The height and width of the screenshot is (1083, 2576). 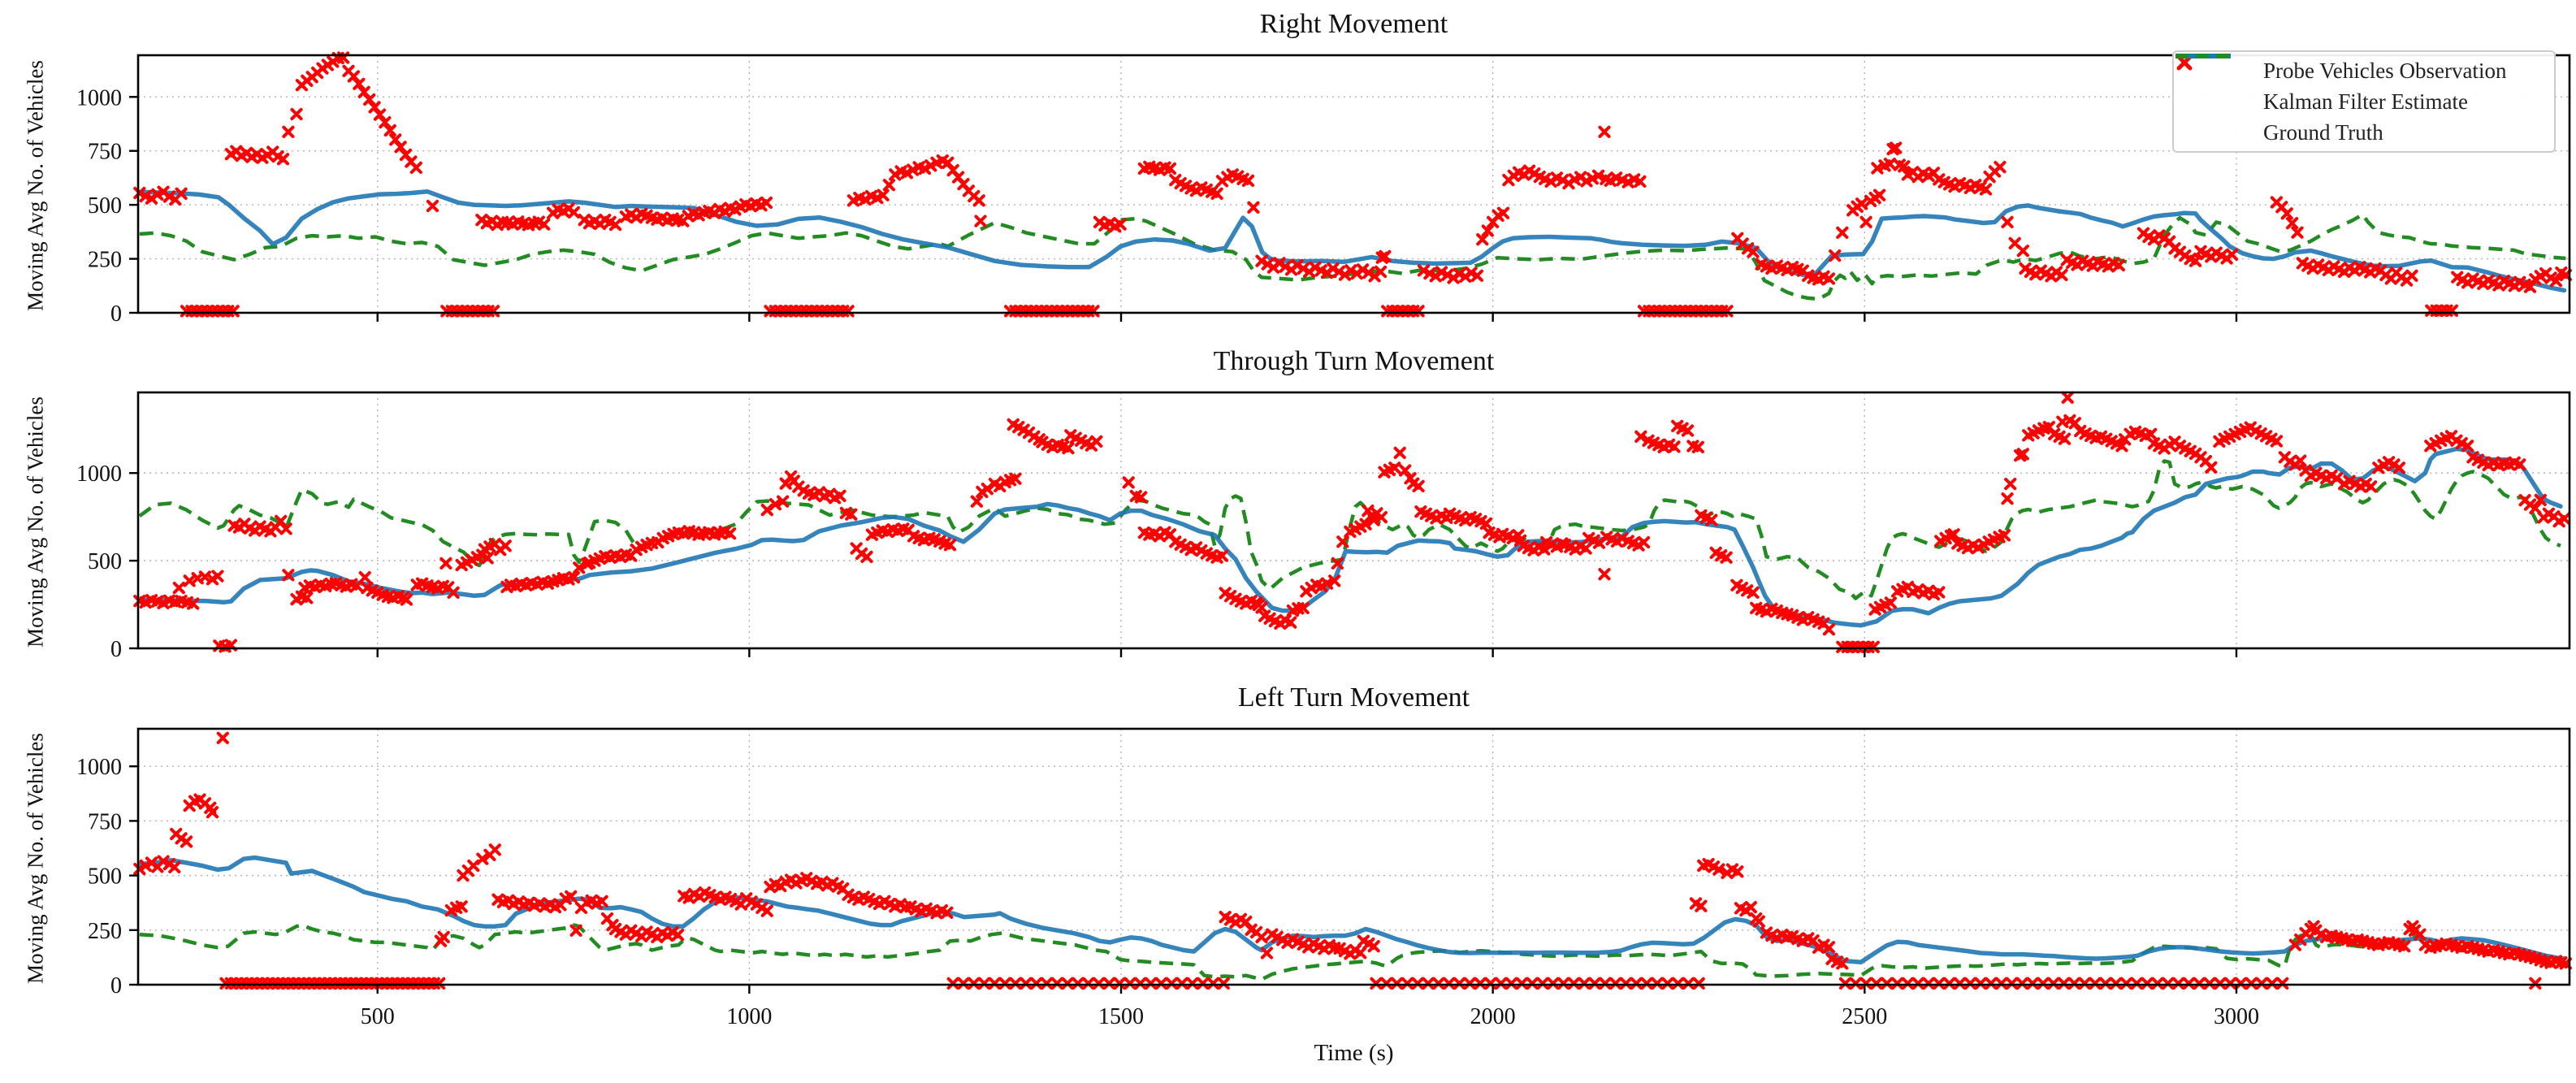 What do you see at coordinates (2385, 70) in the screenshot?
I see `legend-label-probe: Probe Vehicles Observation` at bounding box center [2385, 70].